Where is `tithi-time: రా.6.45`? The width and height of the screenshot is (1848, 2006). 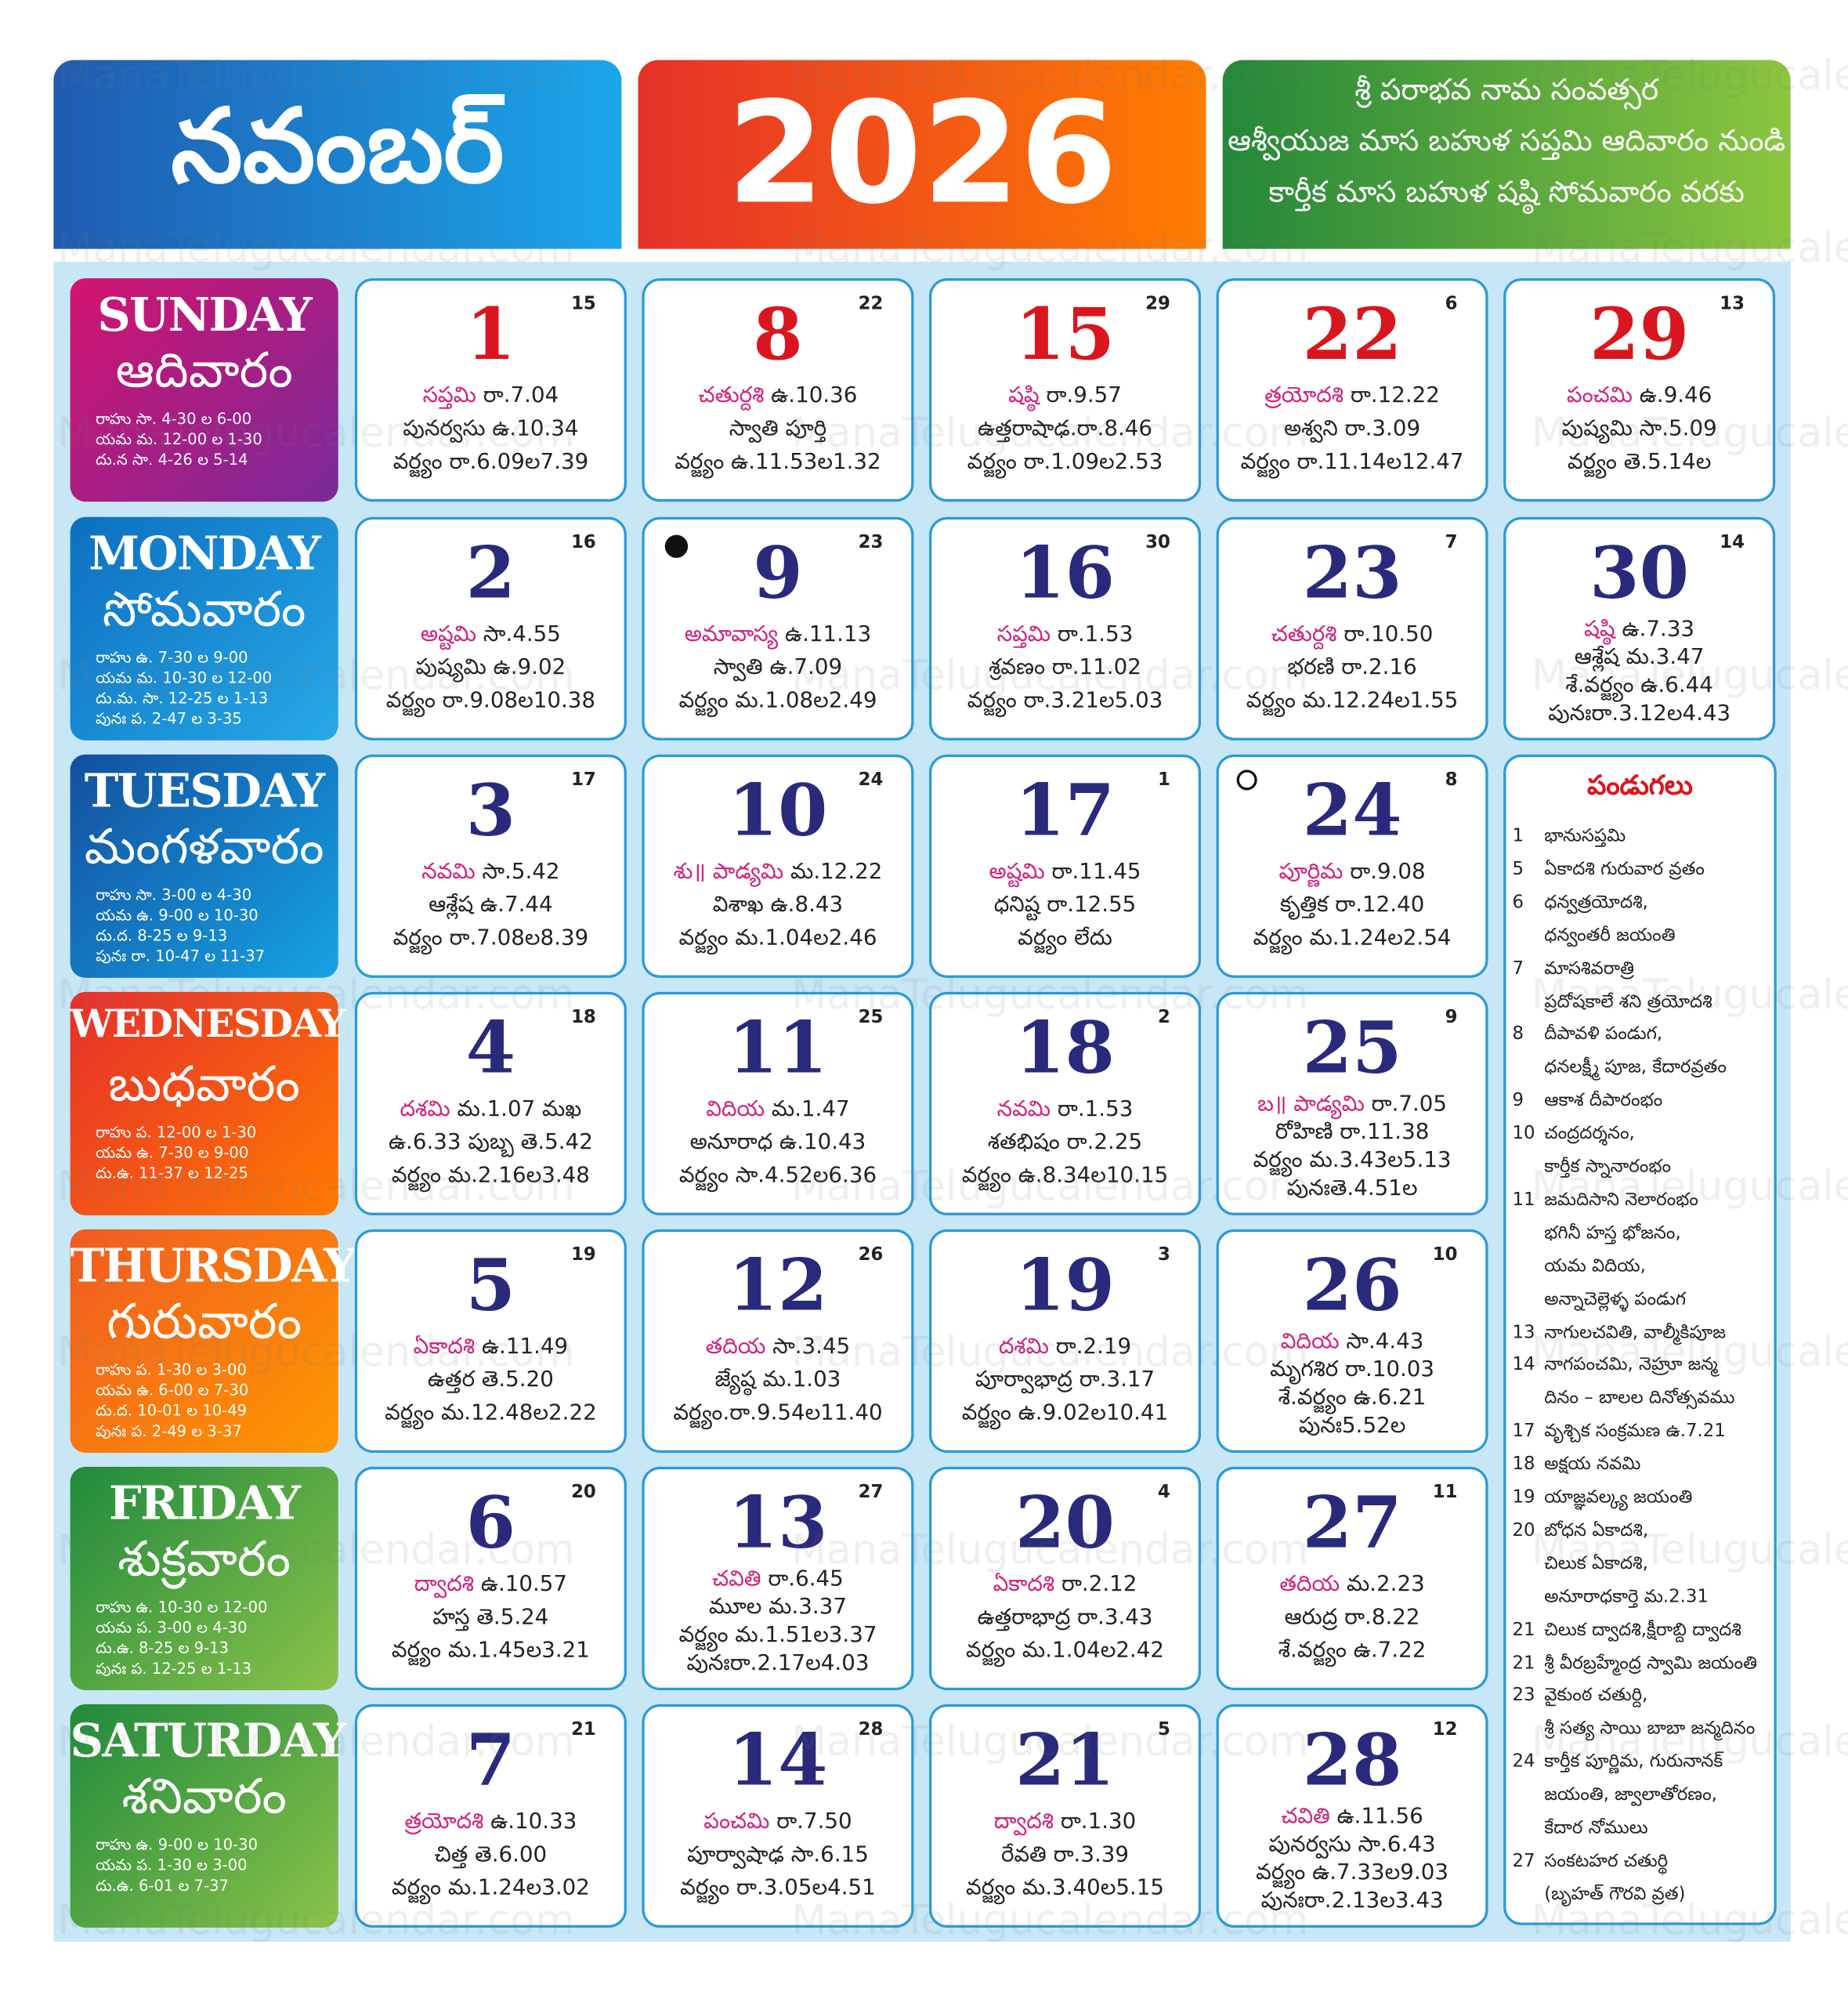 tithi-time: రా.6.45 is located at coordinates (806, 1579).